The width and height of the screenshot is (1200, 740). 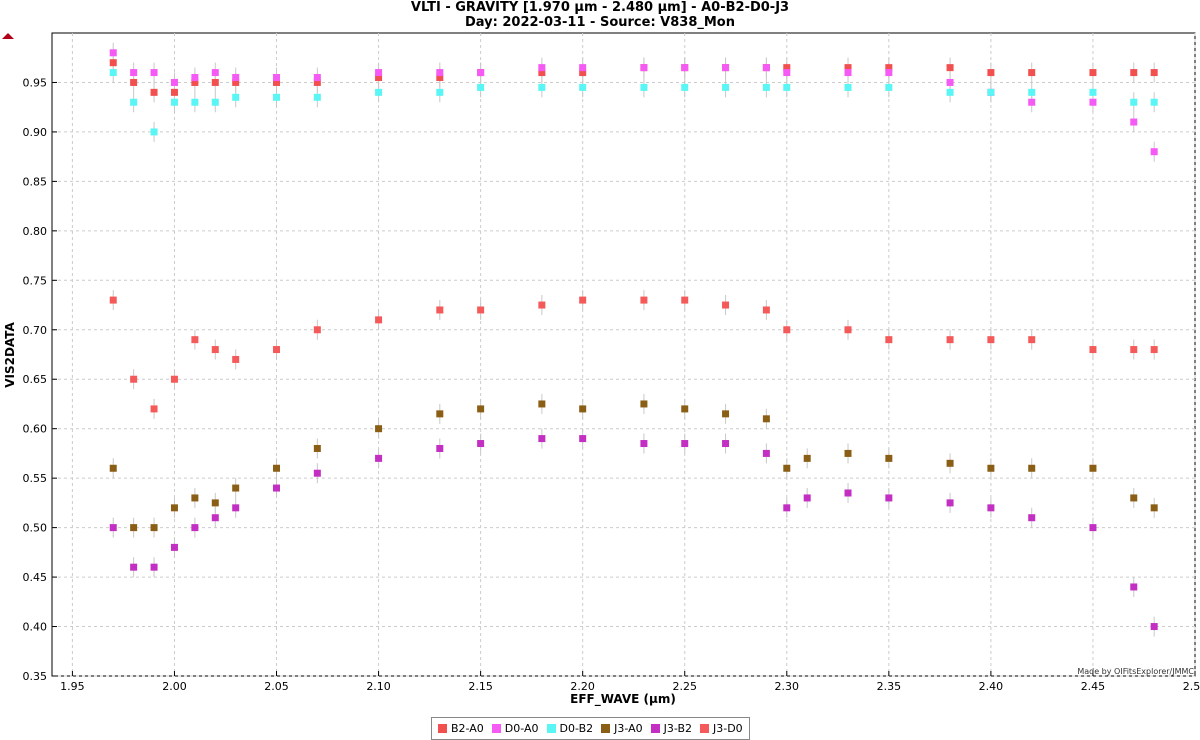 What do you see at coordinates (515, 728) in the screenshot?
I see `legend-item: D0-A0` at bounding box center [515, 728].